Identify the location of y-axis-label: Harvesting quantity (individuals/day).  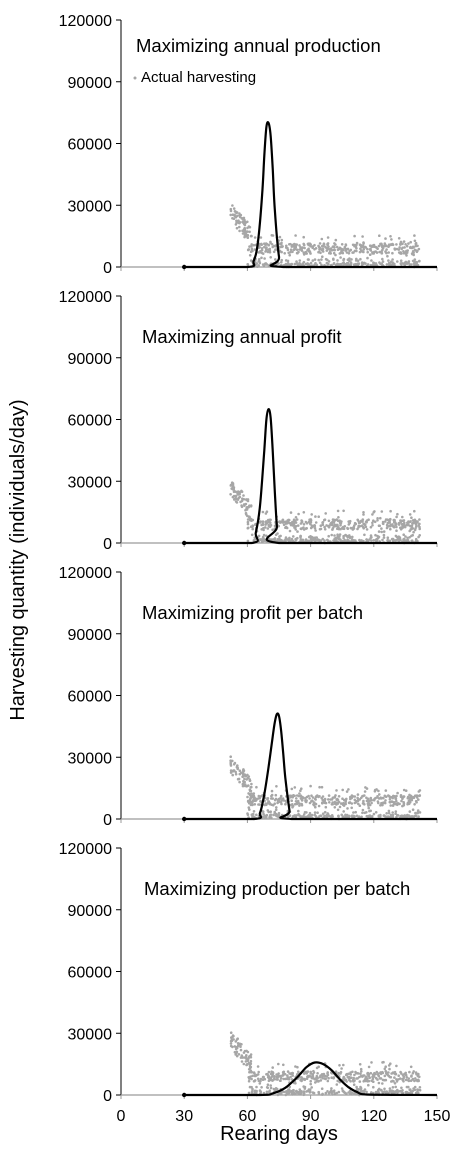
(18, 559).